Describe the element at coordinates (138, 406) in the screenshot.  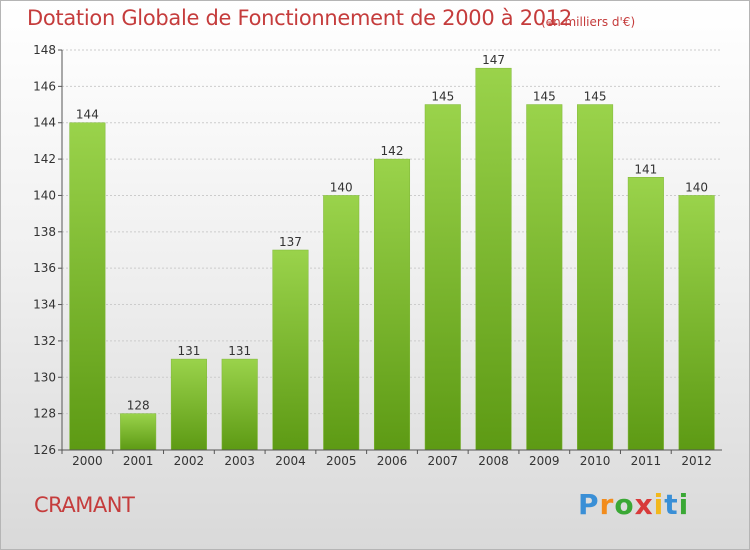
I see `value-label: 128` at that location.